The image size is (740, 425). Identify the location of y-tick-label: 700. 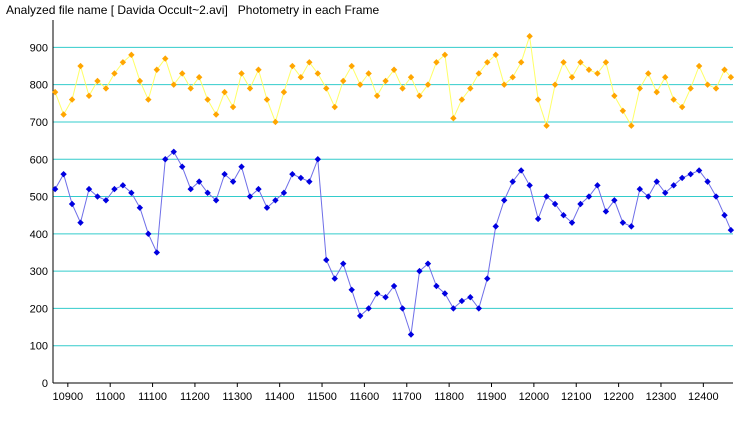
(39, 123).